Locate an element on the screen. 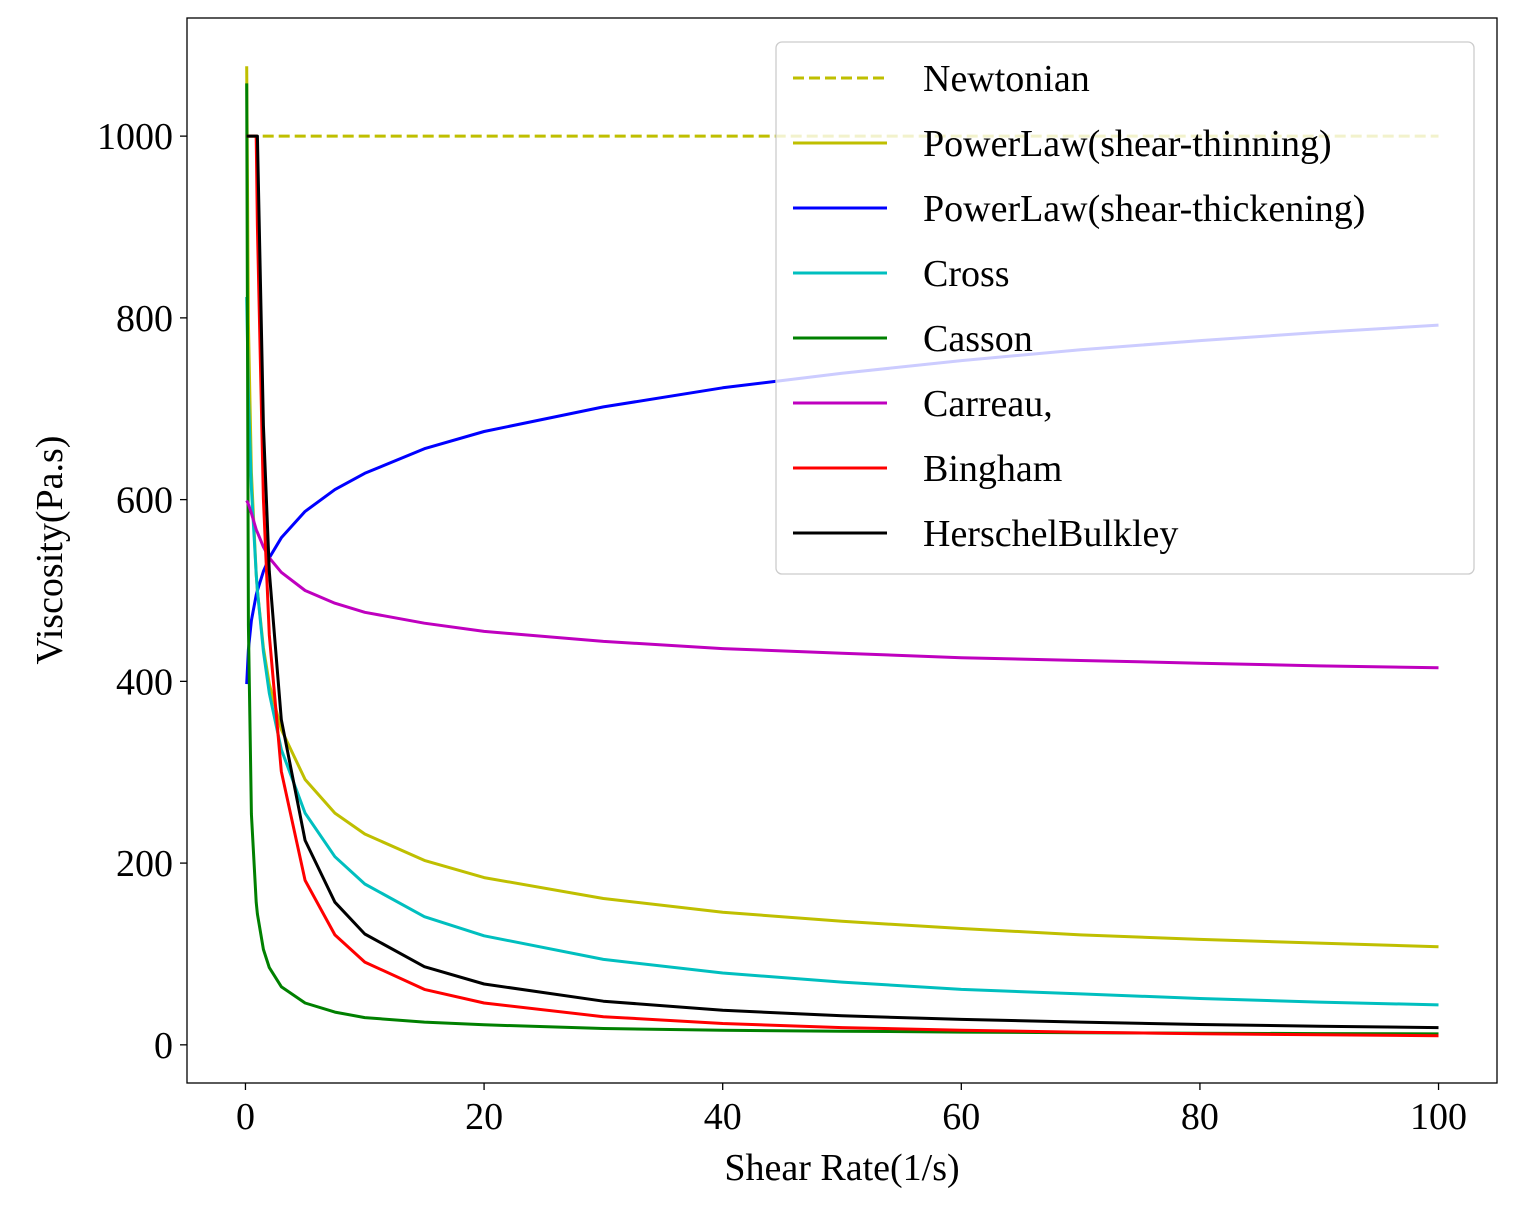  y-tick-label: 200 is located at coordinates (144, 864).